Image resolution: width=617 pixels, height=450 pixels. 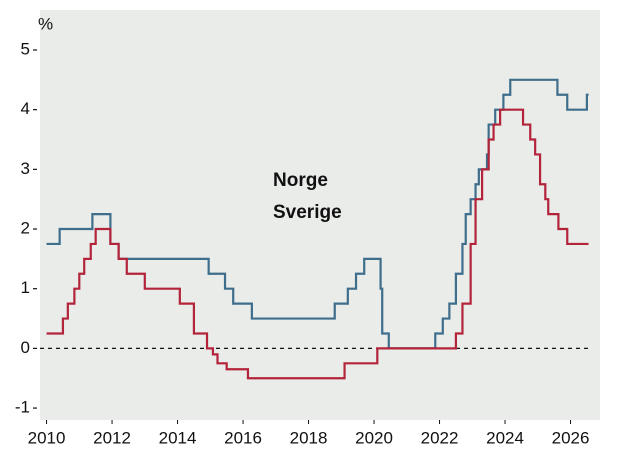 What do you see at coordinates (45, 23) in the screenshot?
I see `y-axis-label: %` at bounding box center [45, 23].